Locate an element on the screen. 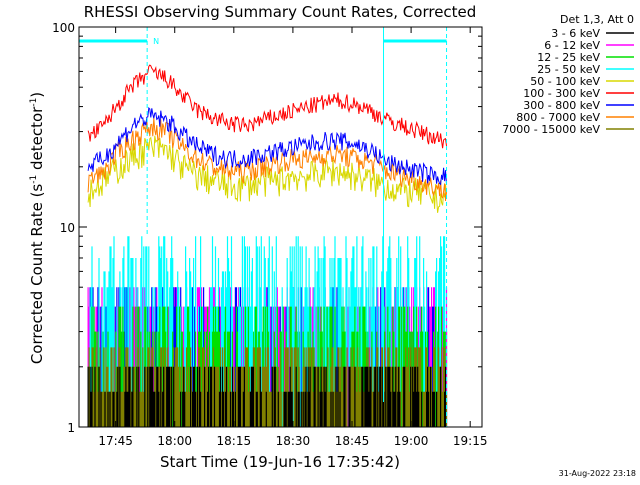 The height and width of the screenshot is (485, 640). legend-entry-label: 300 - 800 keV is located at coordinates (561, 105).